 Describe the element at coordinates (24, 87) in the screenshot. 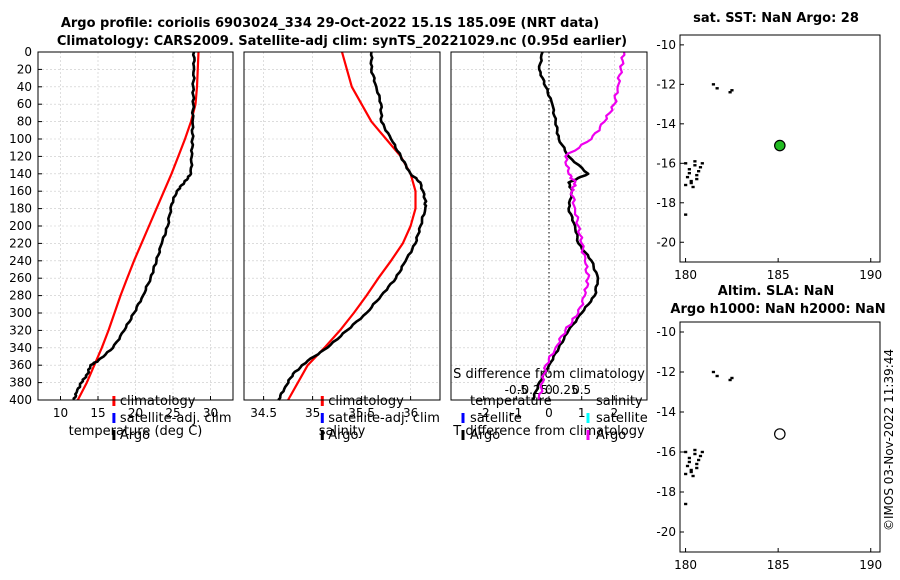

I see `depth-tick-label: 40` at that location.